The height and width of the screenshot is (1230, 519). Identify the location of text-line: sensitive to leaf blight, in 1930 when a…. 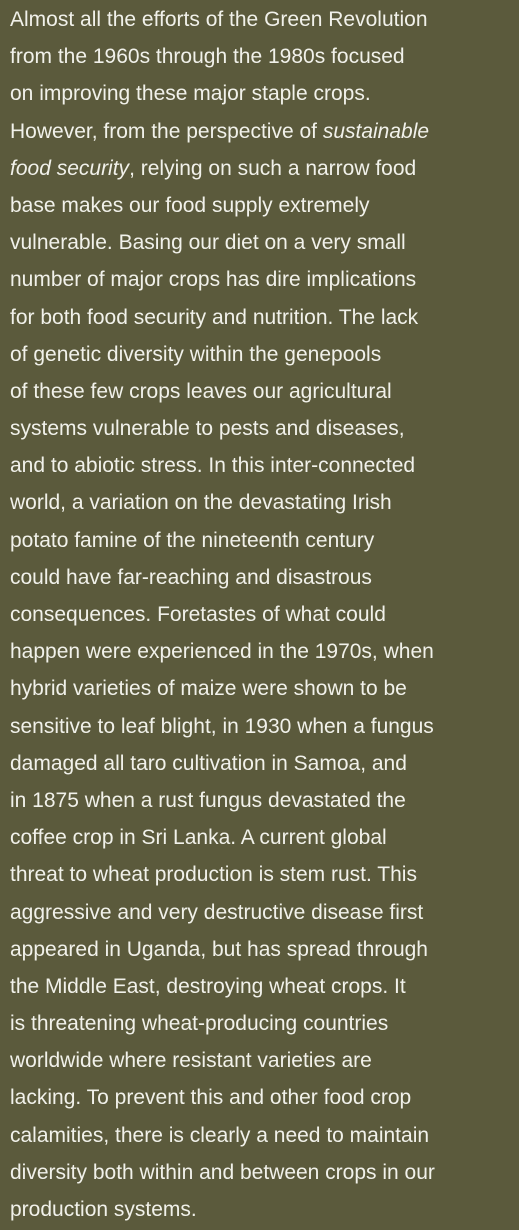
(222, 726).